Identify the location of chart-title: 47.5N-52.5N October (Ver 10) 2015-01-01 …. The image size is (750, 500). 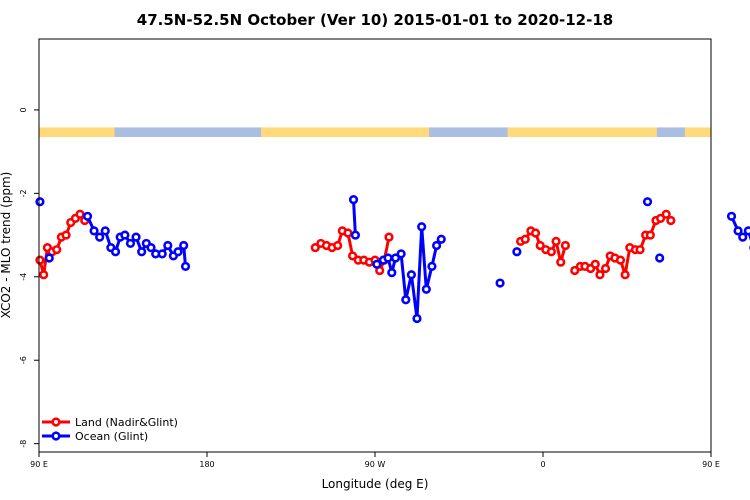
(375, 20).